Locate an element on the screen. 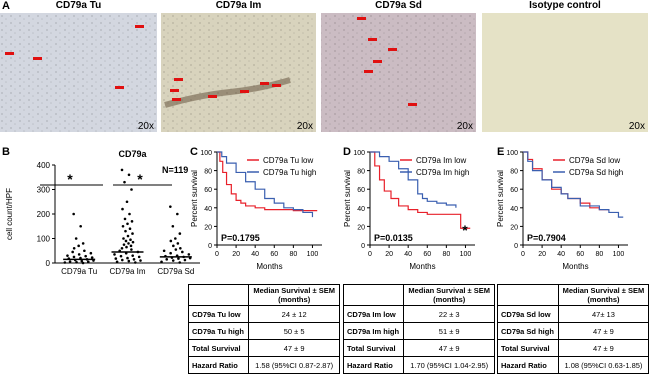 The height and width of the screenshot is (379, 650). image-title: CD79a Tu is located at coordinates (78, 5).